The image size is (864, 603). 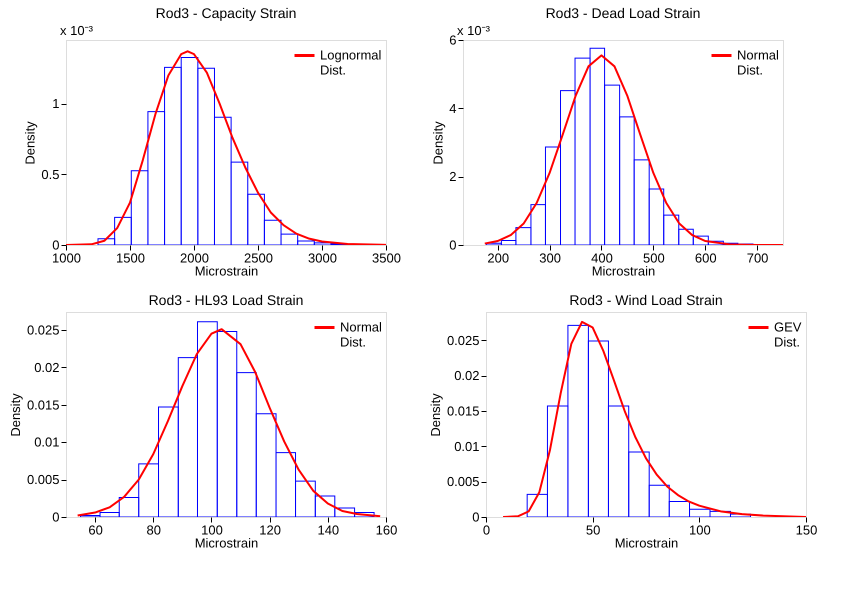 I want to click on x-tick-label: 2000, so click(x=194, y=258).